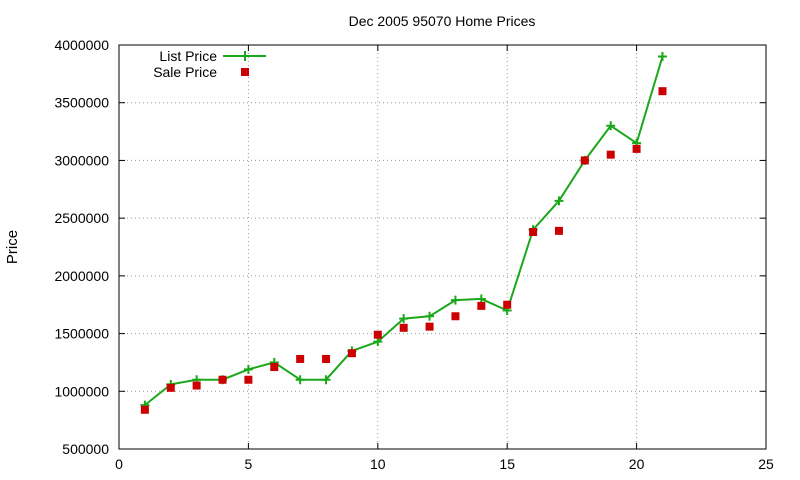 The height and width of the screenshot is (480, 800). What do you see at coordinates (119, 464) in the screenshot?
I see `x-tick-label: 0` at bounding box center [119, 464].